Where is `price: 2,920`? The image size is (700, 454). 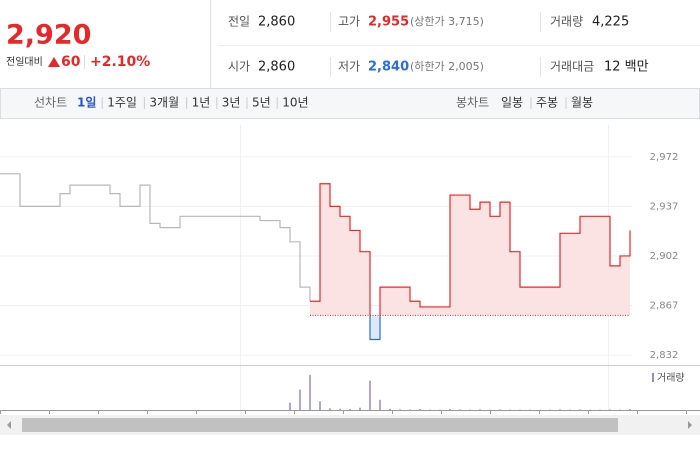
price: 2,920 is located at coordinates (48, 35).